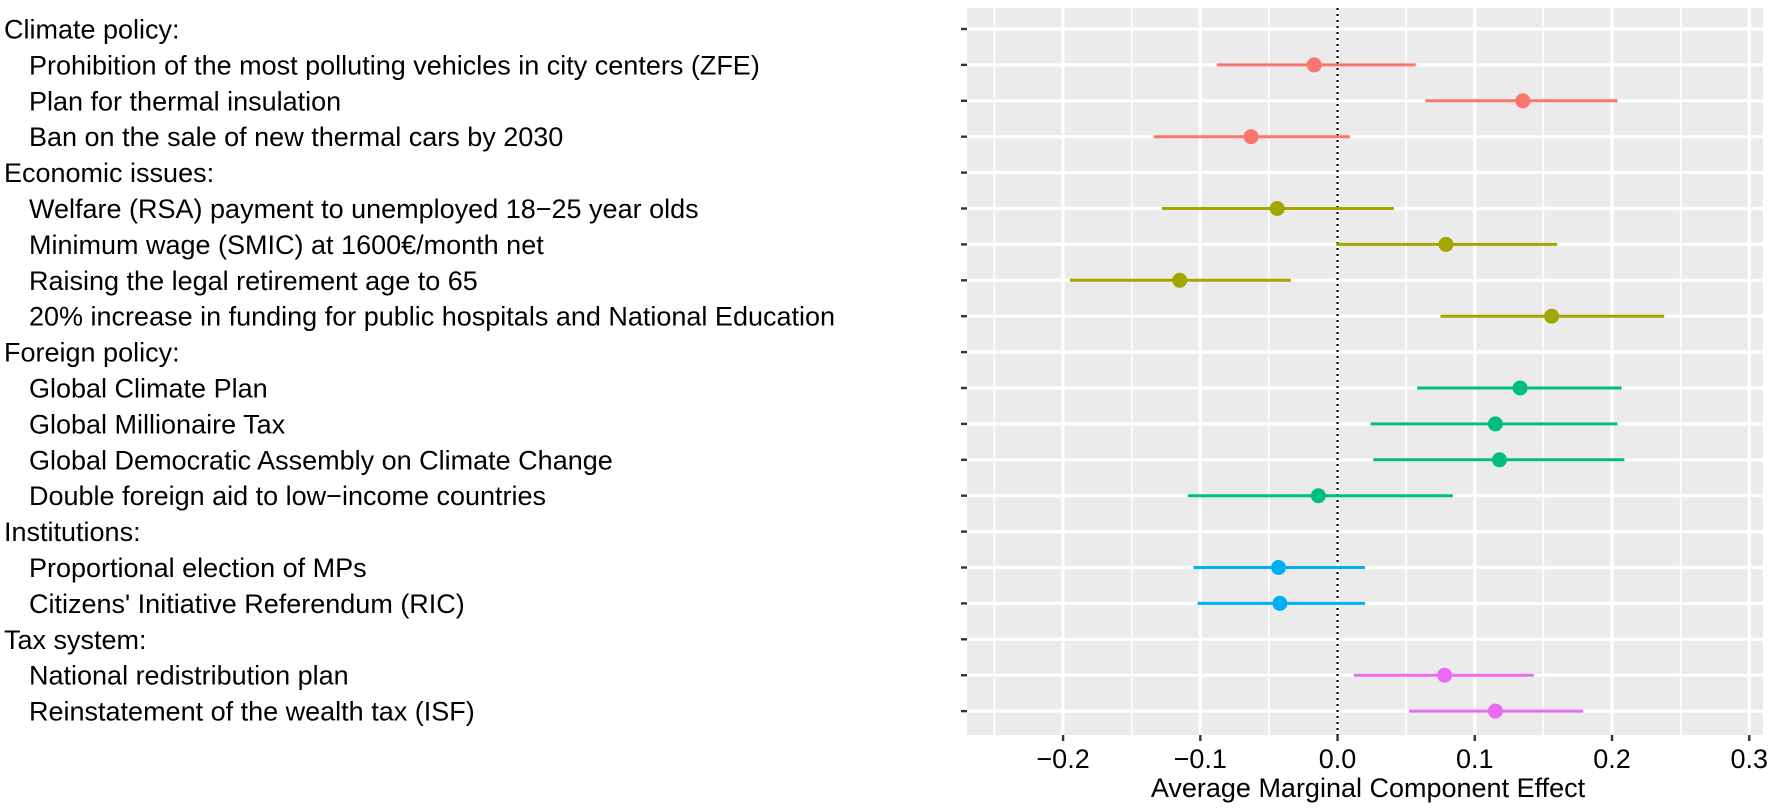 The height and width of the screenshot is (809, 1772). What do you see at coordinates (253, 281) in the screenshot?
I see `row-label: Raising the legal retirement age to 65` at bounding box center [253, 281].